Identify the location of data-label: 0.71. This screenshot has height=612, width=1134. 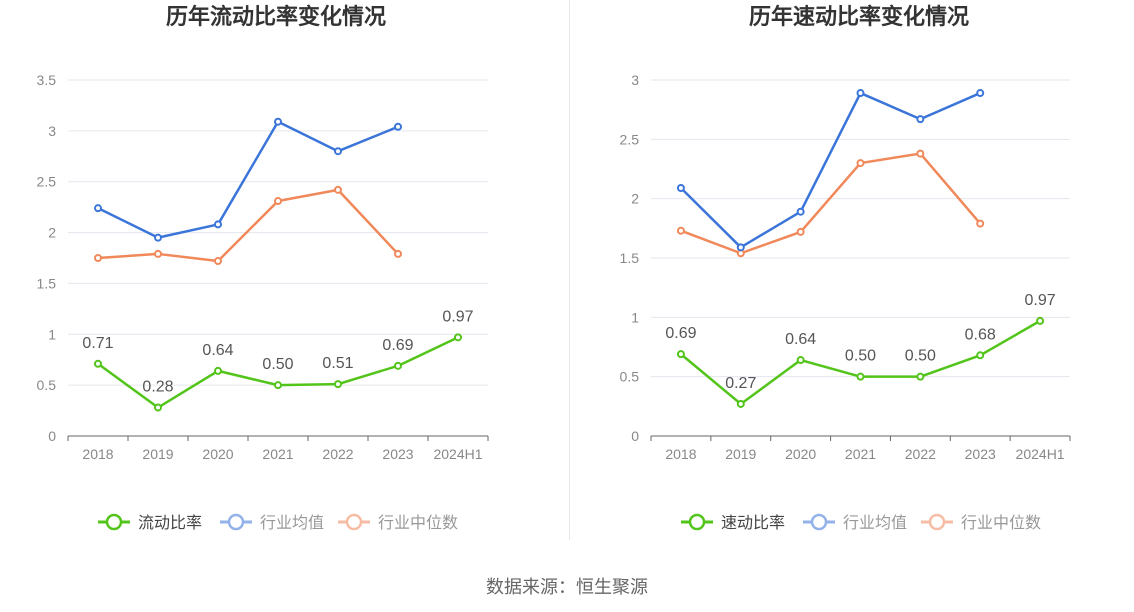
(97, 343).